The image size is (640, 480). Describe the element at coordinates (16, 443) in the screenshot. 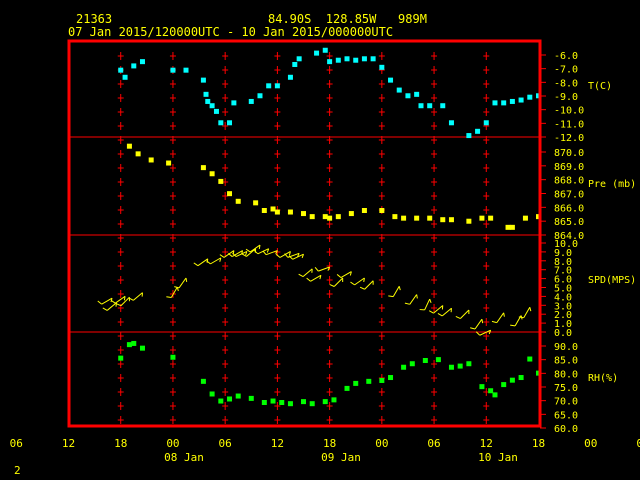

I see `x-tick-label: 06` at that location.